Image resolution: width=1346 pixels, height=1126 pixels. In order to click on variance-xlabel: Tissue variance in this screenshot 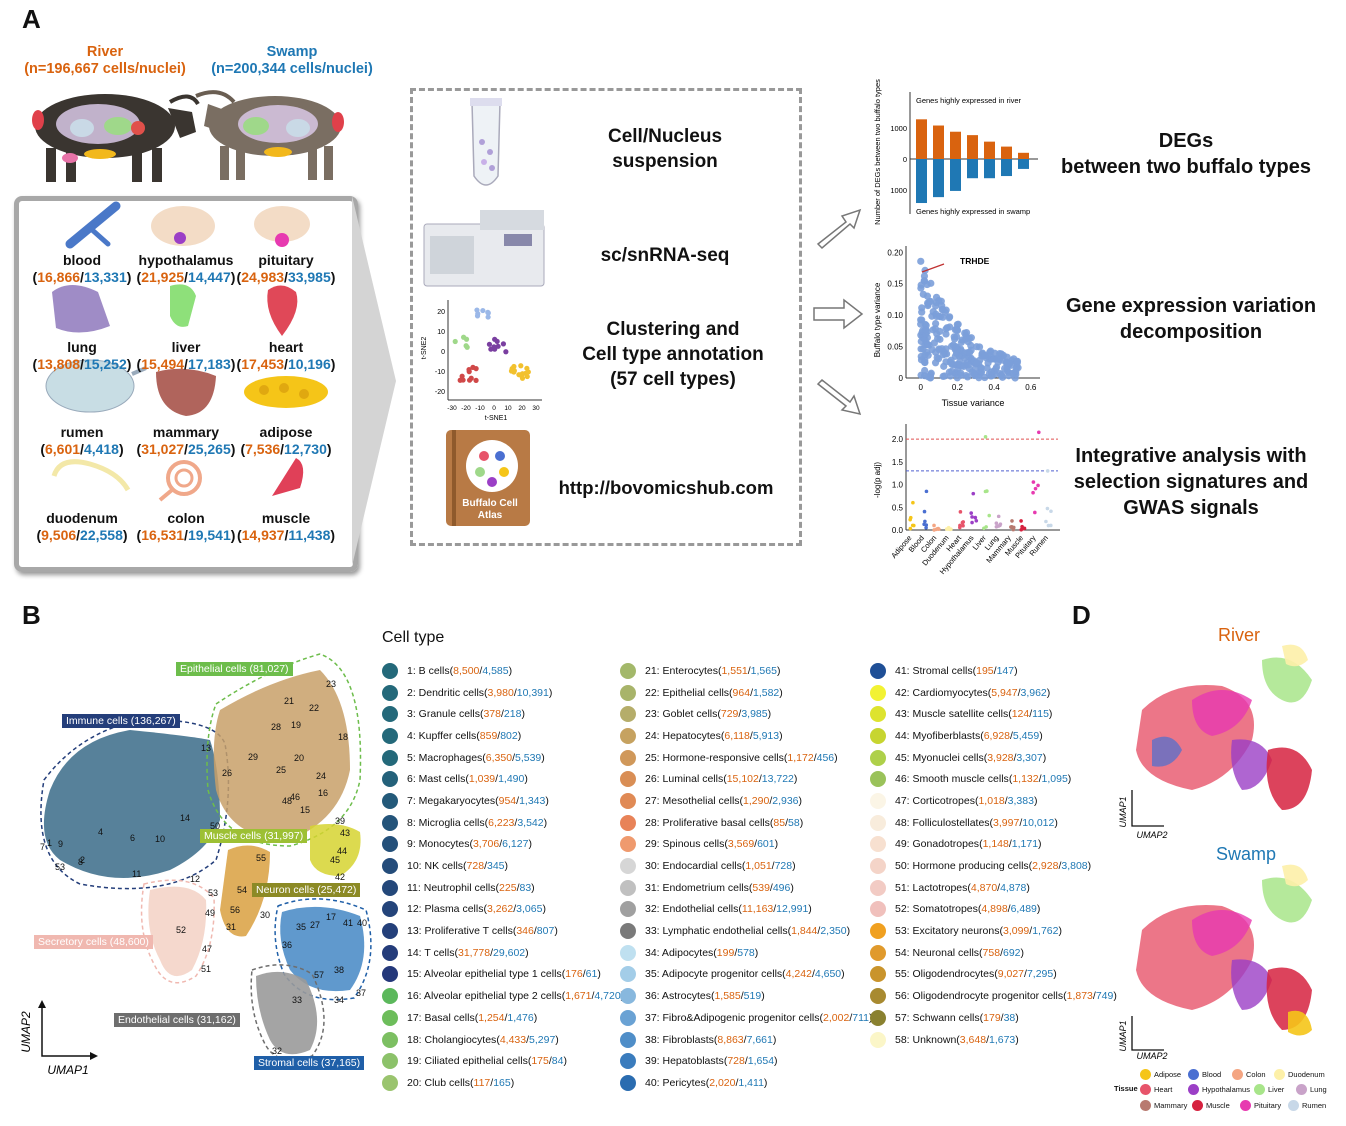, I will do `click(973, 403)`.